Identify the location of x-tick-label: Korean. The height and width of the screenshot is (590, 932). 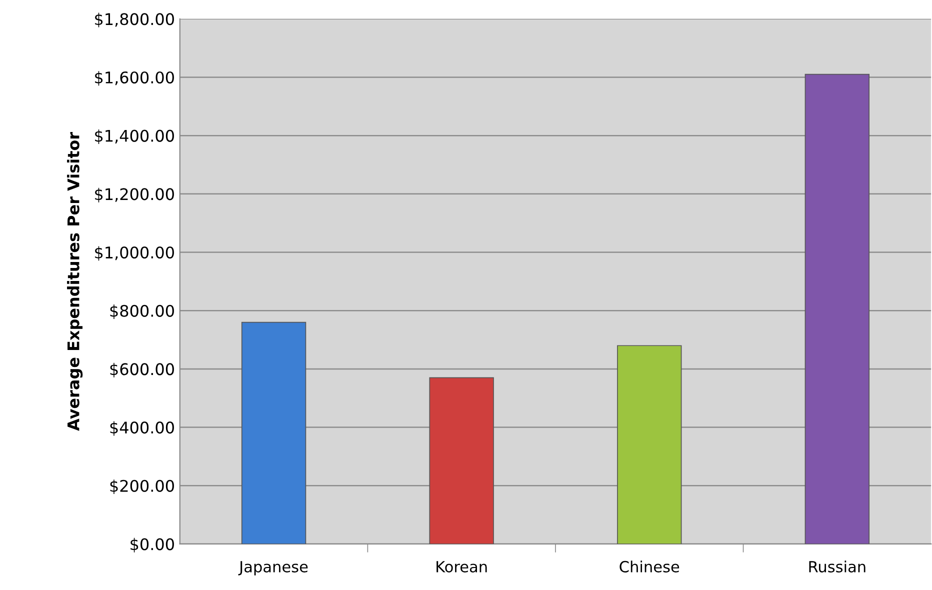
(461, 566).